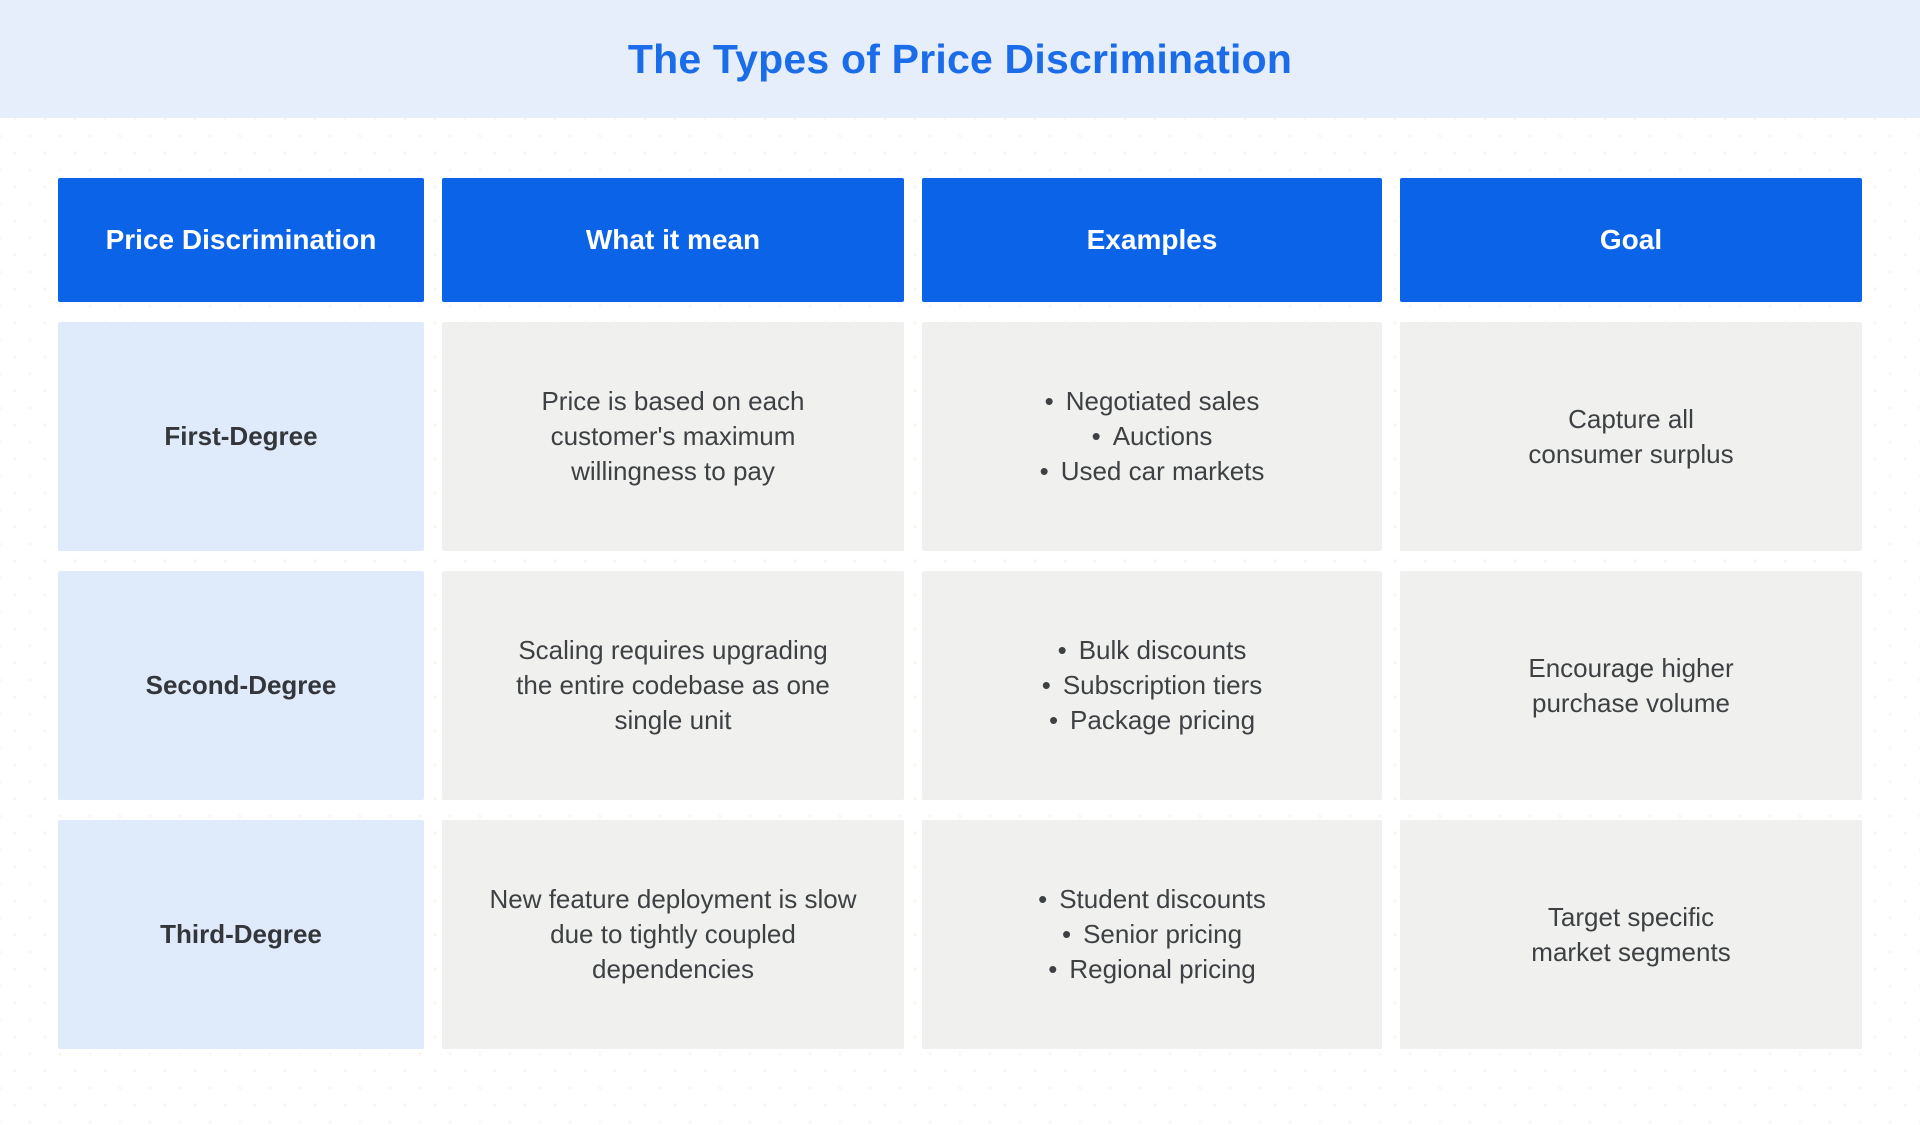  Describe the element at coordinates (673, 401) in the screenshot. I see `meaning-line: Price is based on each` at that location.